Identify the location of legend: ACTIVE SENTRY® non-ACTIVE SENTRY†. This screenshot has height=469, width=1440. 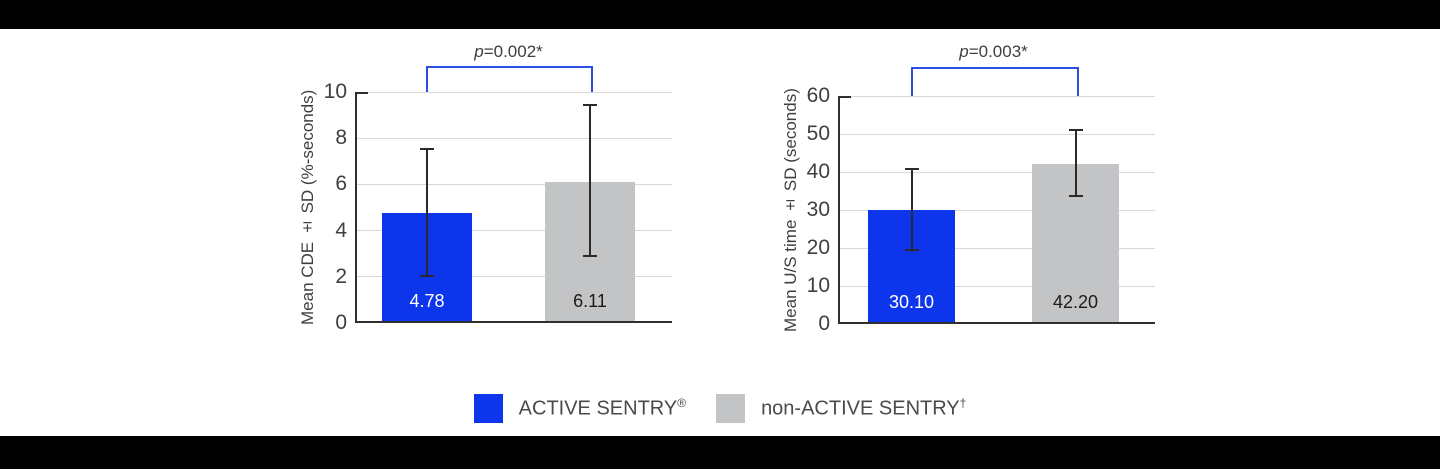
(720, 408).